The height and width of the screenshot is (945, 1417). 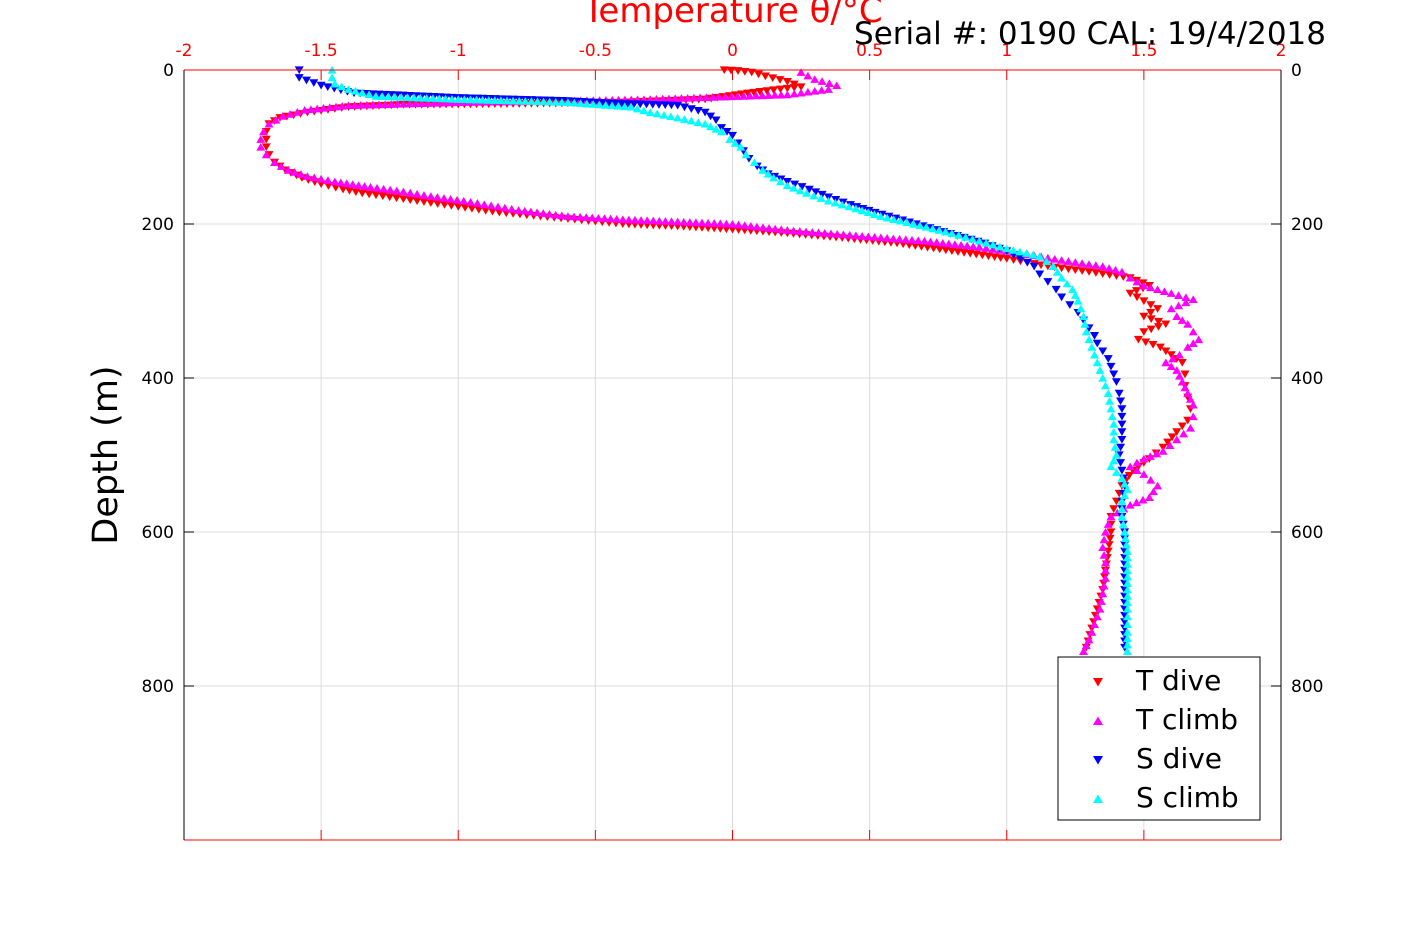 What do you see at coordinates (1159, 738) in the screenshot?
I see `legend-box` at bounding box center [1159, 738].